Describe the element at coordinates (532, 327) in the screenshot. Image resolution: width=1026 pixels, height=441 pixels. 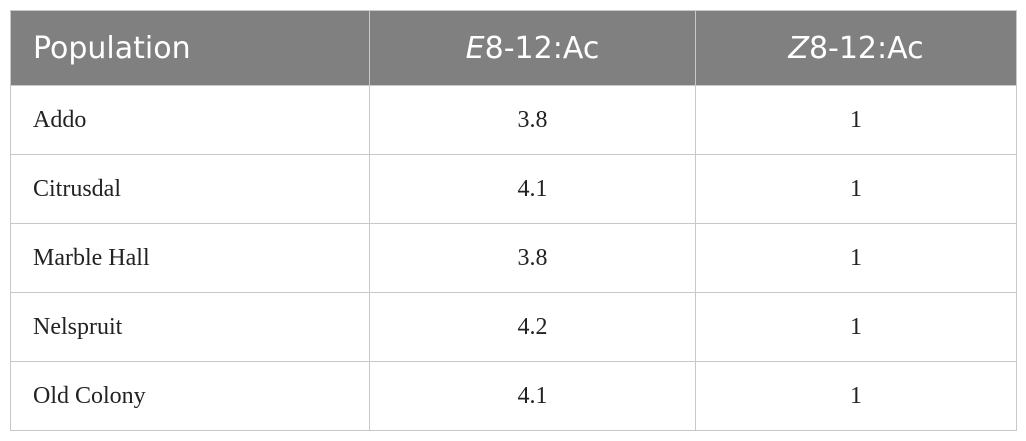
I see `ratio-cell: 4.2` at that location.